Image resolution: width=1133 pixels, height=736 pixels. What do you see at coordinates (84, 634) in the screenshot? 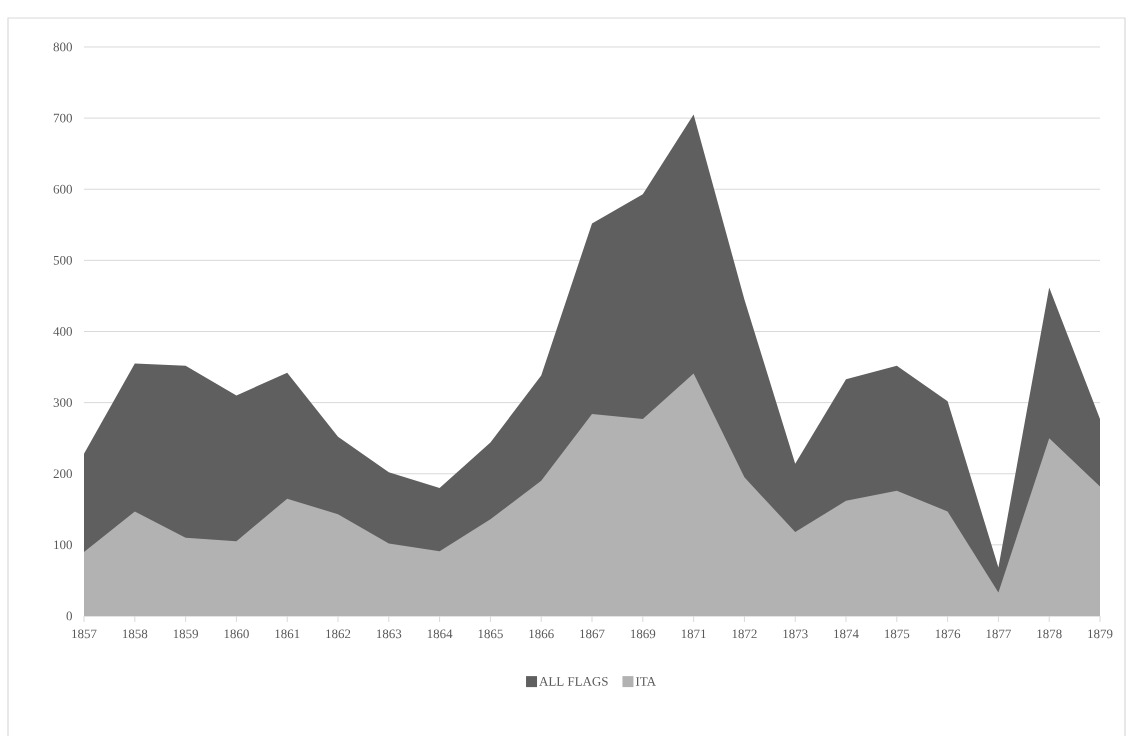
I see `x-tick-label: 1857` at bounding box center [84, 634].